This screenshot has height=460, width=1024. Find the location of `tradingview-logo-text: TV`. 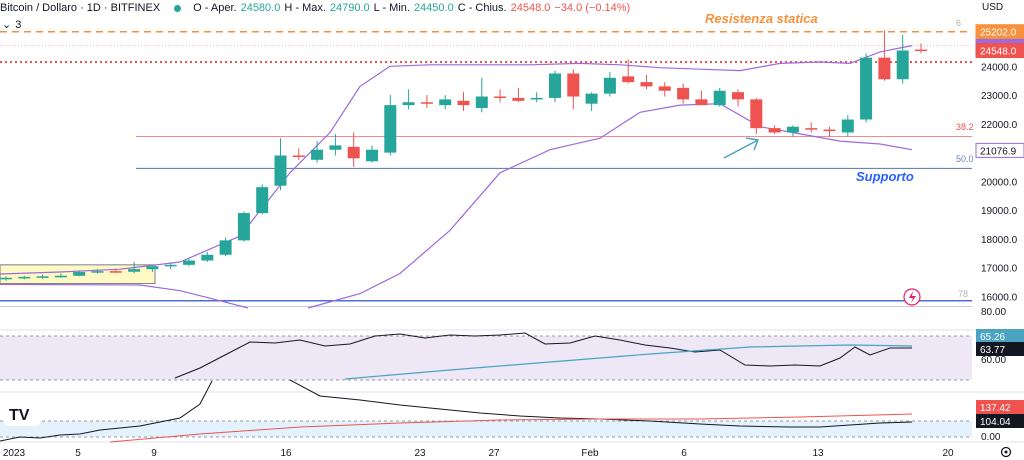

tradingview-logo-text: TV is located at coordinates (19, 415).